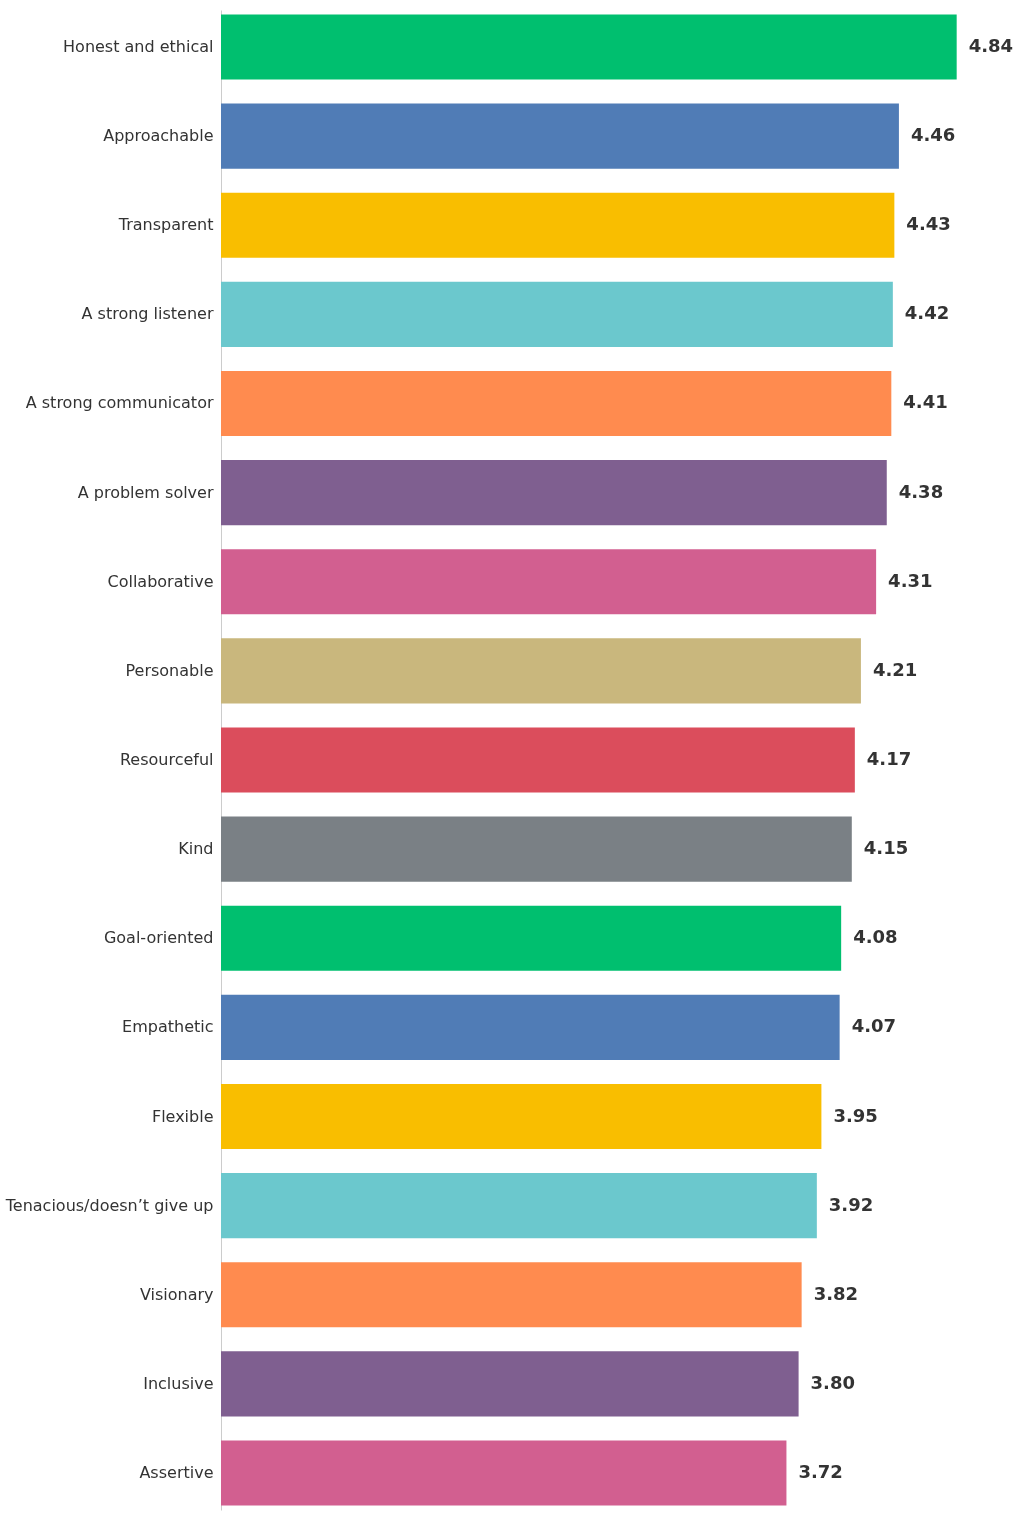 The height and width of the screenshot is (1520, 1024). I want to click on y-tick-label: Empathetic, so click(168, 1027).